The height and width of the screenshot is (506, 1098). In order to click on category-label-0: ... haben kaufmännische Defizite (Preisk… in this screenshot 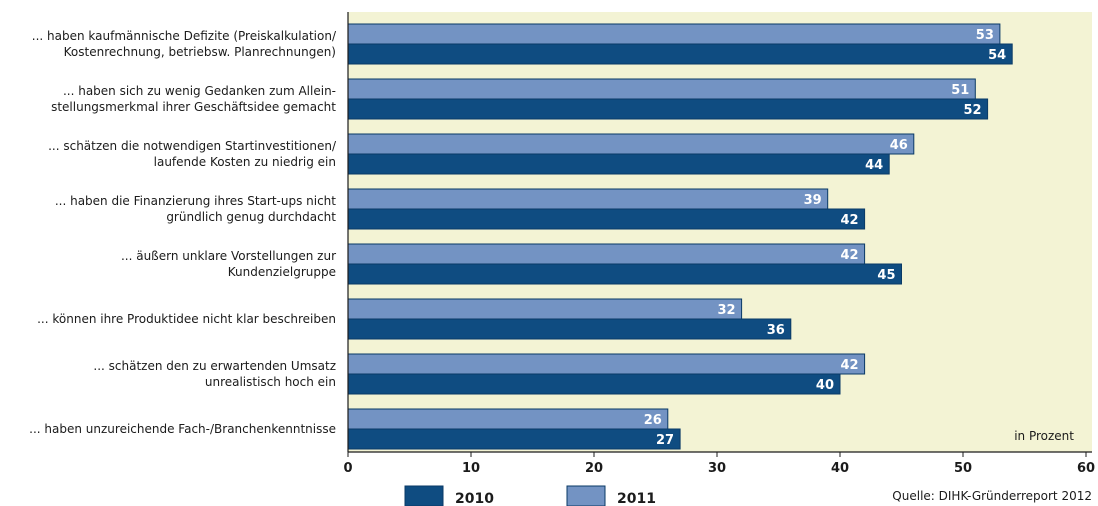, I will do `click(184, 44)`.